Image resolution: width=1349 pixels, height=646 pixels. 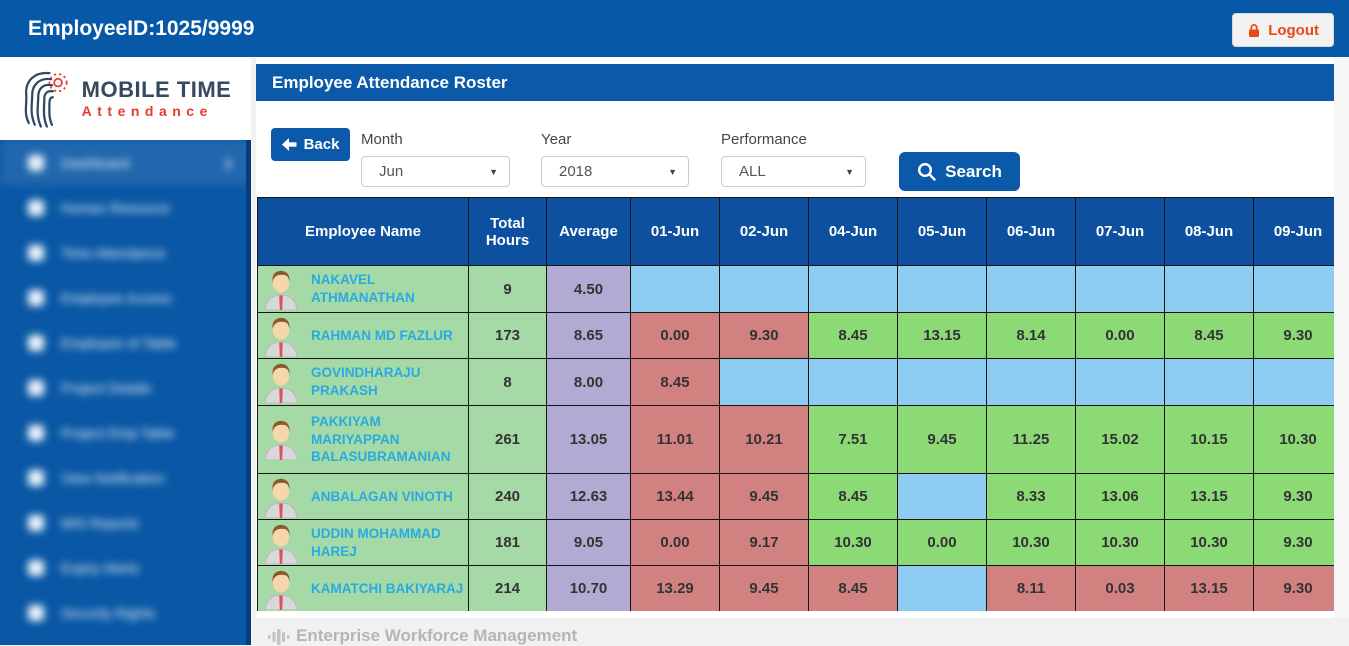 I want to click on sidebar-item-view-notification: View Notification, so click(x=125, y=477).